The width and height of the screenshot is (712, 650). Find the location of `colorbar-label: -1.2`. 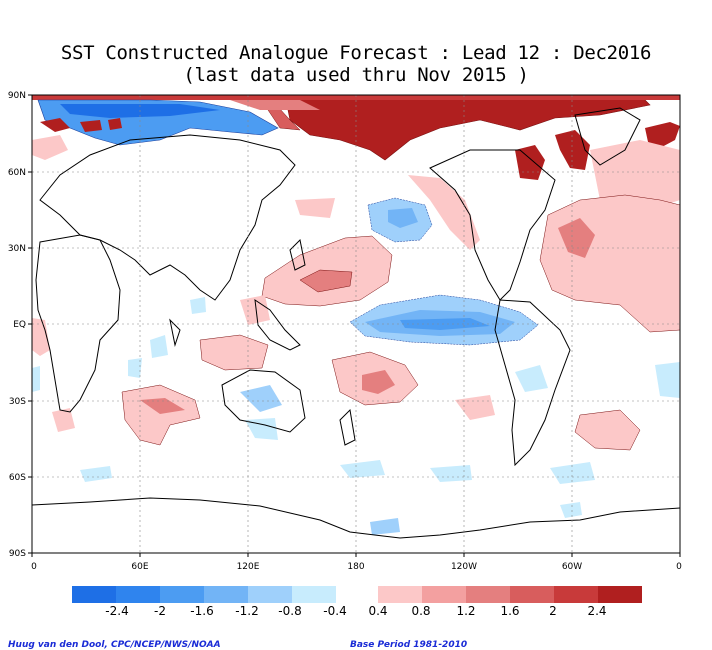

colorbar-label: -1.2 is located at coordinates (247, 611).